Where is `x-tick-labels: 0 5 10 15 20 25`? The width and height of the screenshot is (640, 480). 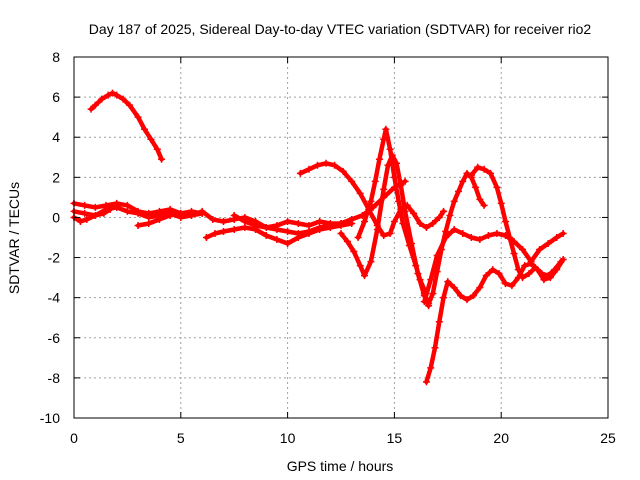
x-tick-labels: 0 5 10 15 20 25 is located at coordinates (343, 438).